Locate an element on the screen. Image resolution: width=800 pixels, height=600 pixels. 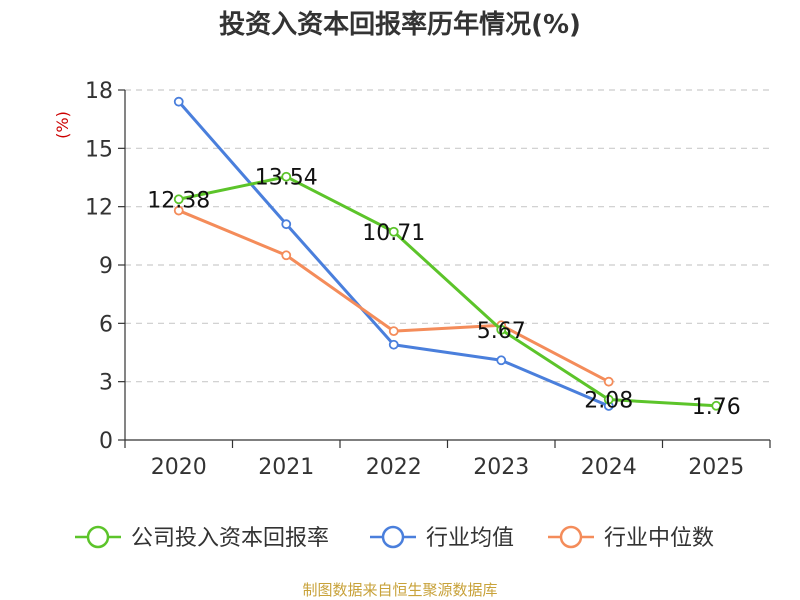
series-0-point-2022 is located at coordinates (393, 231).